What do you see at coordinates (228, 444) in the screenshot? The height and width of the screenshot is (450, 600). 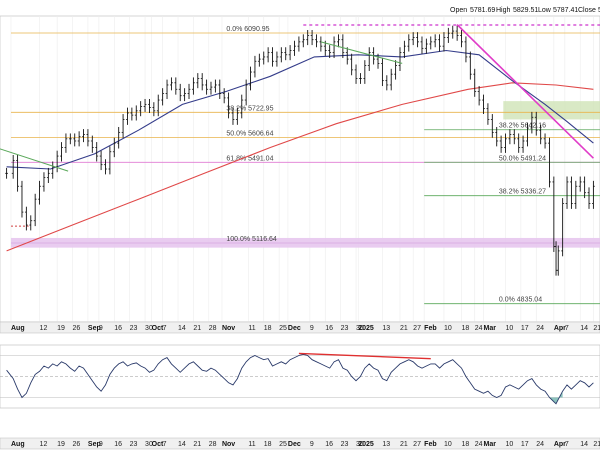 I see `indicator-x-tick-label: Nov` at bounding box center [228, 444].